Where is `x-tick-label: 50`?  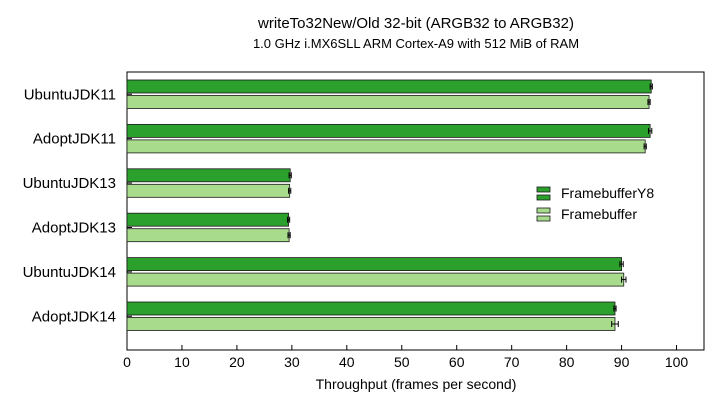 x-tick-label: 50 is located at coordinates (402, 362).